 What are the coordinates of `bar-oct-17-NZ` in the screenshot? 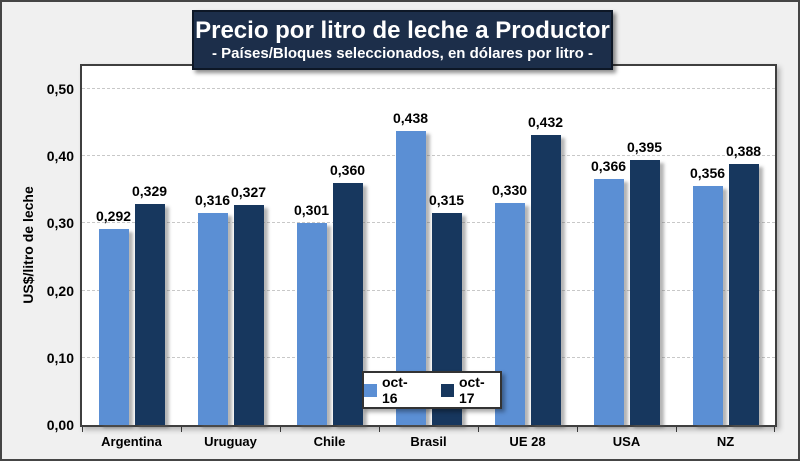 It's located at (743, 294).